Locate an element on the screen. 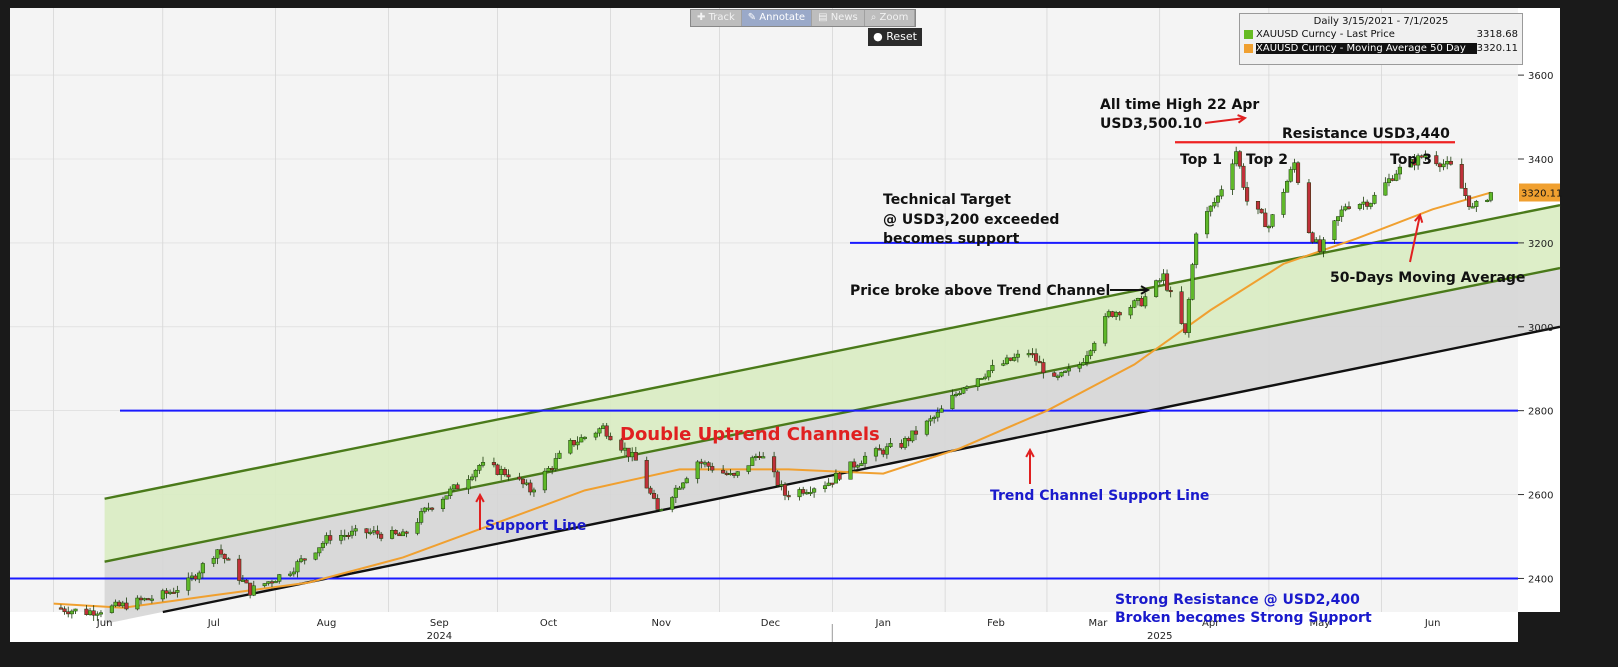 The image size is (1618, 667). technical-target-label: Technical Target is located at coordinates (947, 200).